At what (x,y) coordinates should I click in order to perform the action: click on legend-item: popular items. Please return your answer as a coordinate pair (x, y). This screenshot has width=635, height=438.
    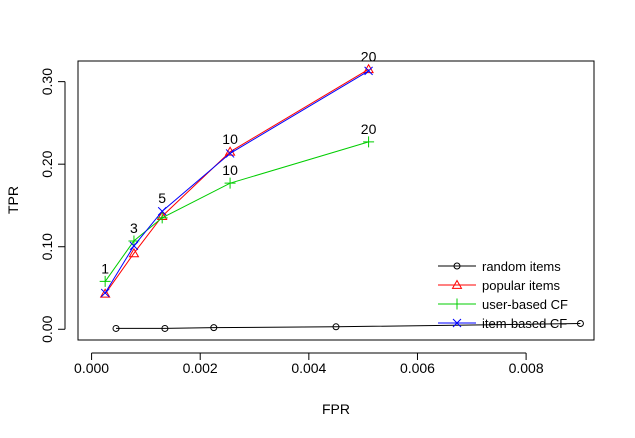
    Looking at the image, I should click on (499, 285).